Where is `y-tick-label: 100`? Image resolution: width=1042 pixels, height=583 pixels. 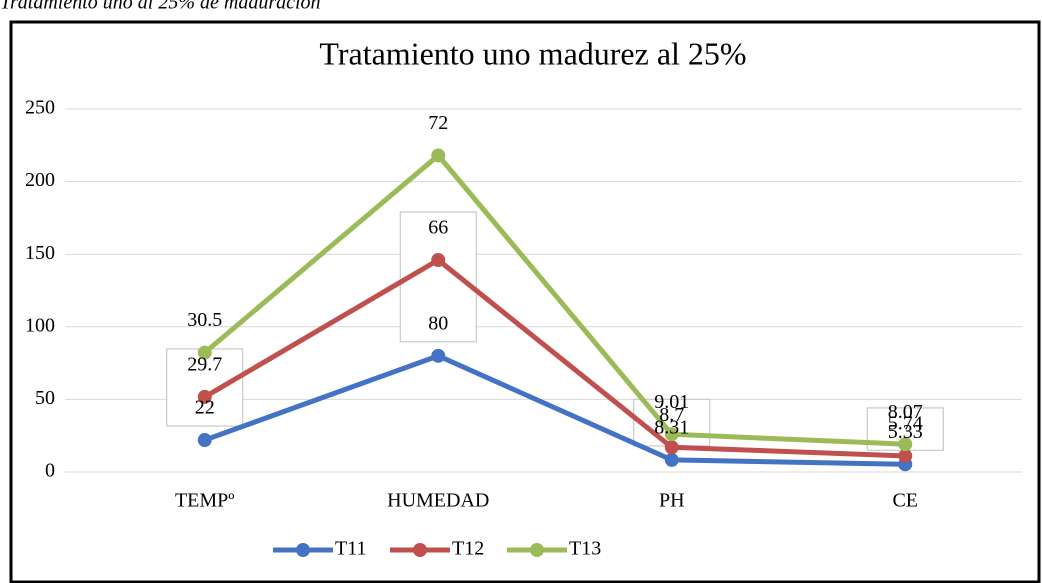
y-tick-label: 100 is located at coordinates (40, 325).